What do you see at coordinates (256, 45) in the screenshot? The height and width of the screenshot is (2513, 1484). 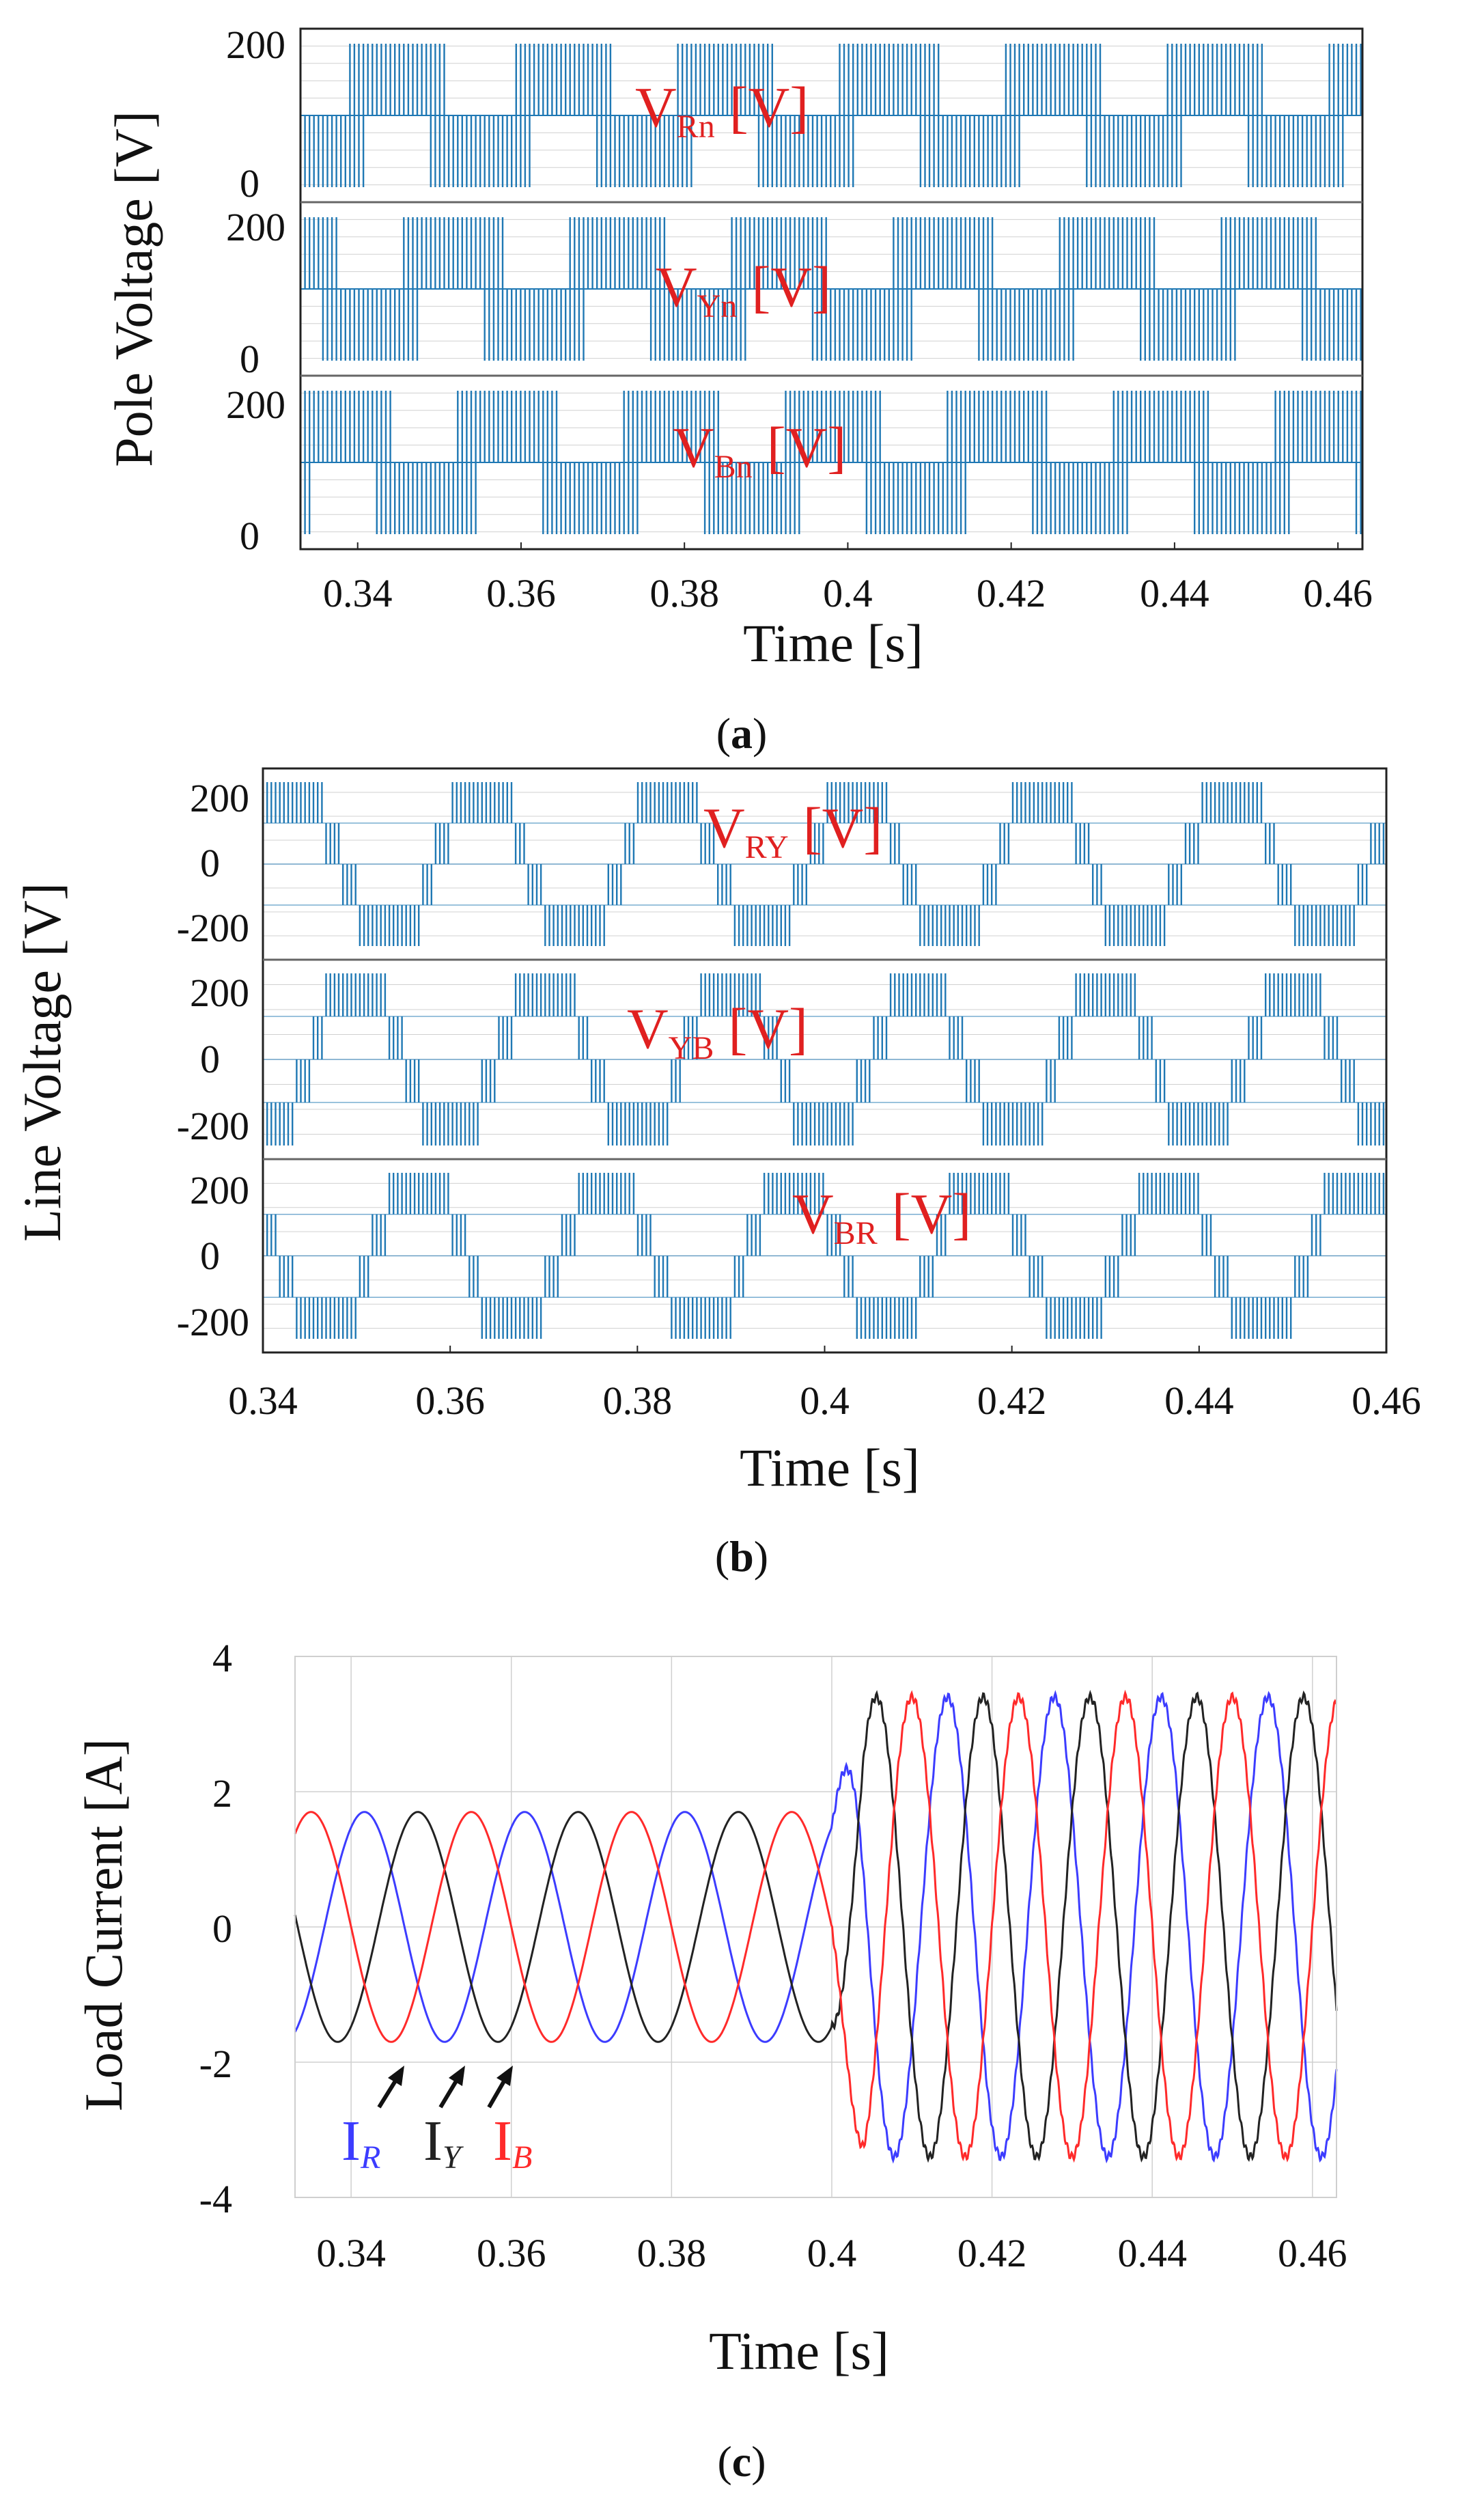 I see `panel-a-sub1-ytick-top: 200` at bounding box center [256, 45].